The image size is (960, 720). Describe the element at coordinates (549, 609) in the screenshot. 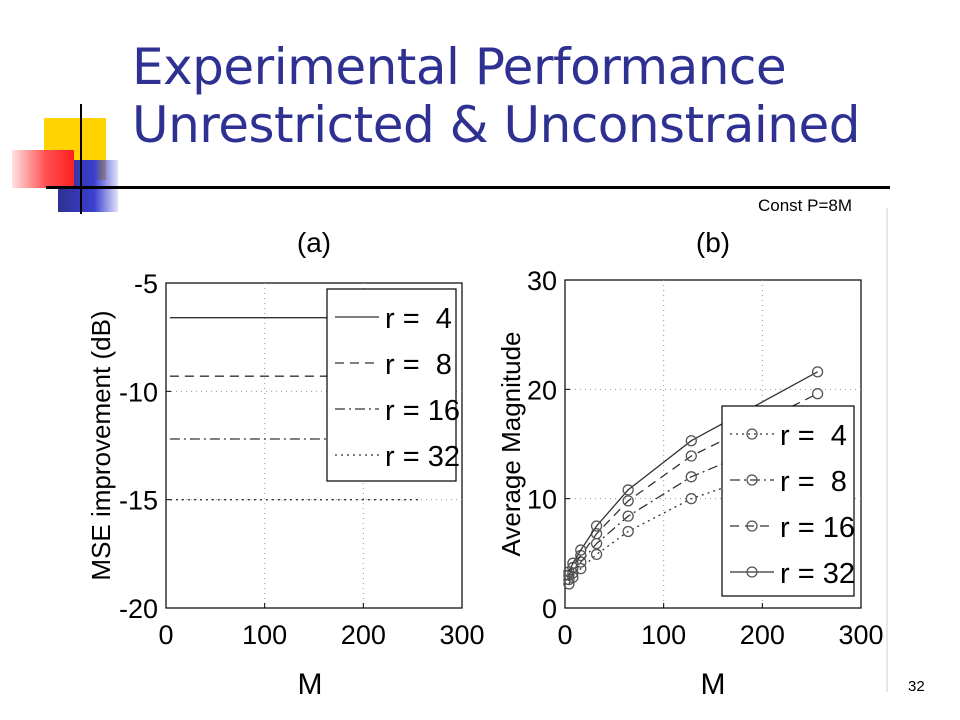

I see `chart-b-y-tick-label: 0` at that location.